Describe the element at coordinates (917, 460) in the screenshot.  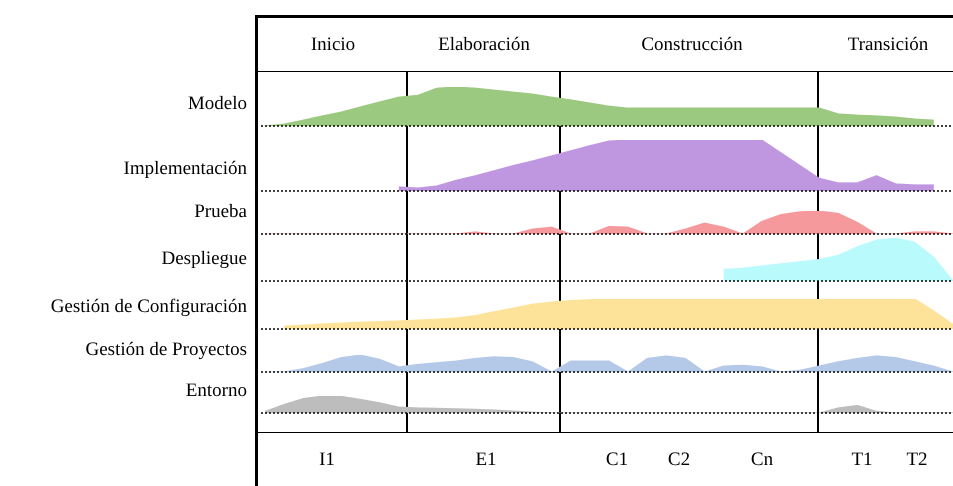
I see `text: T2` at that location.